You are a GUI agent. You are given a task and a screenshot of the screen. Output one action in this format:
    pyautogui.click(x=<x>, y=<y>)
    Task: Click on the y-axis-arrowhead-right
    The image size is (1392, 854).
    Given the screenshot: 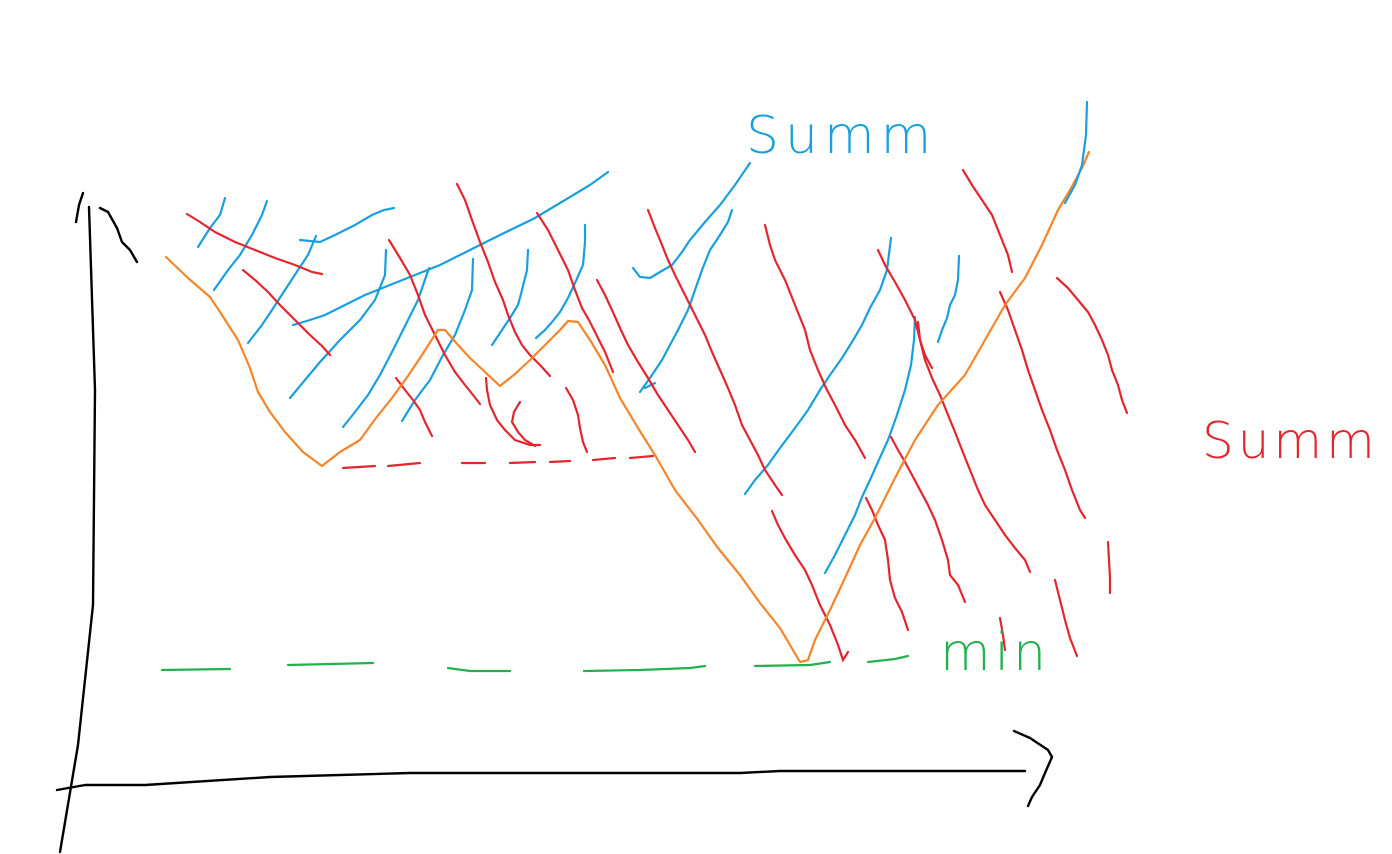 What is the action you would take?
    pyautogui.click(x=118, y=235)
    